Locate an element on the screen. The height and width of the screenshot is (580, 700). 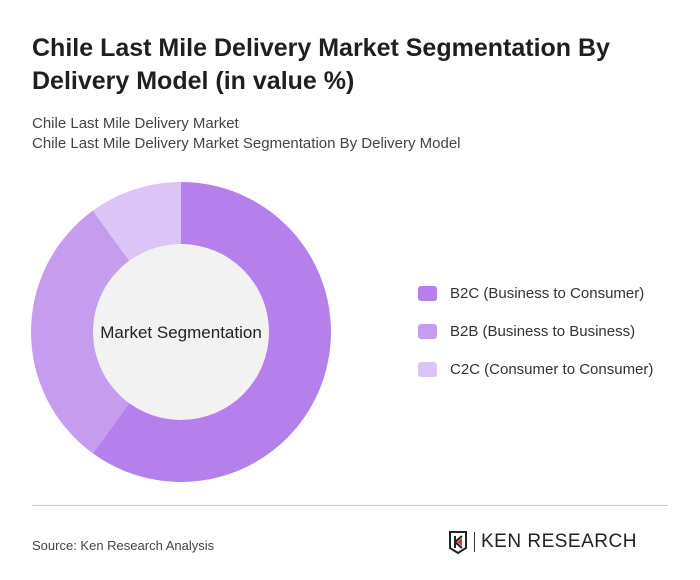
ken-research-logo: KEN RESEARCH is located at coordinates (542, 542).